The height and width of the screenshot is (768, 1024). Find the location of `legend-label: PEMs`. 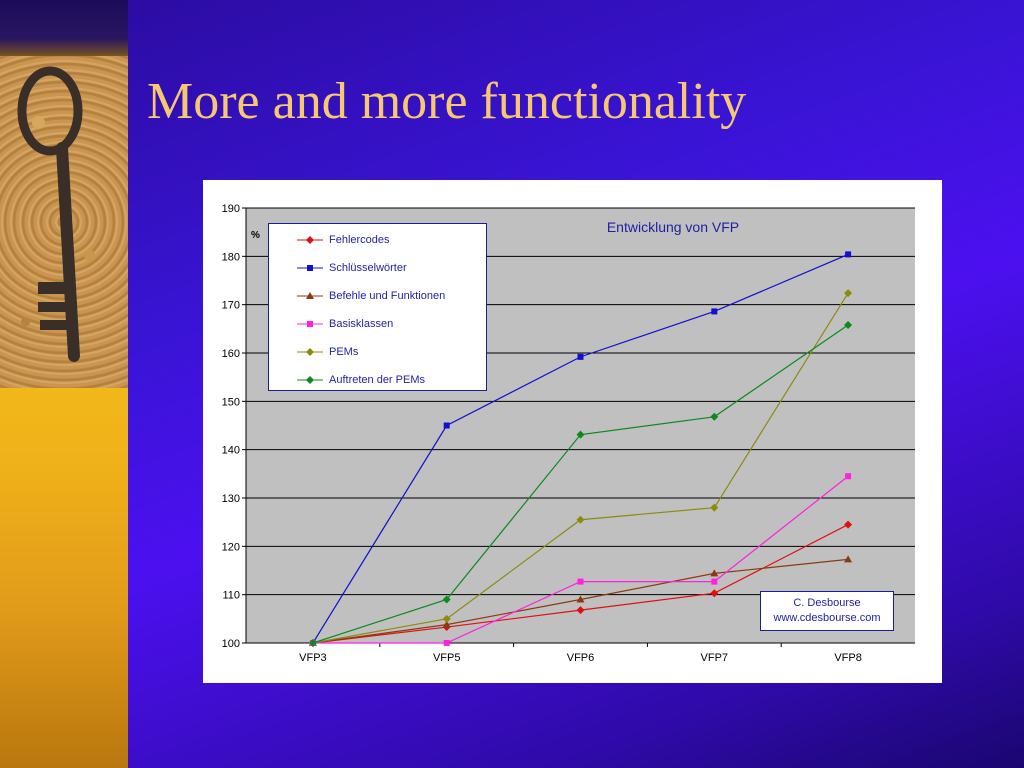

legend-label: PEMs is located at coordinates (344, 352).